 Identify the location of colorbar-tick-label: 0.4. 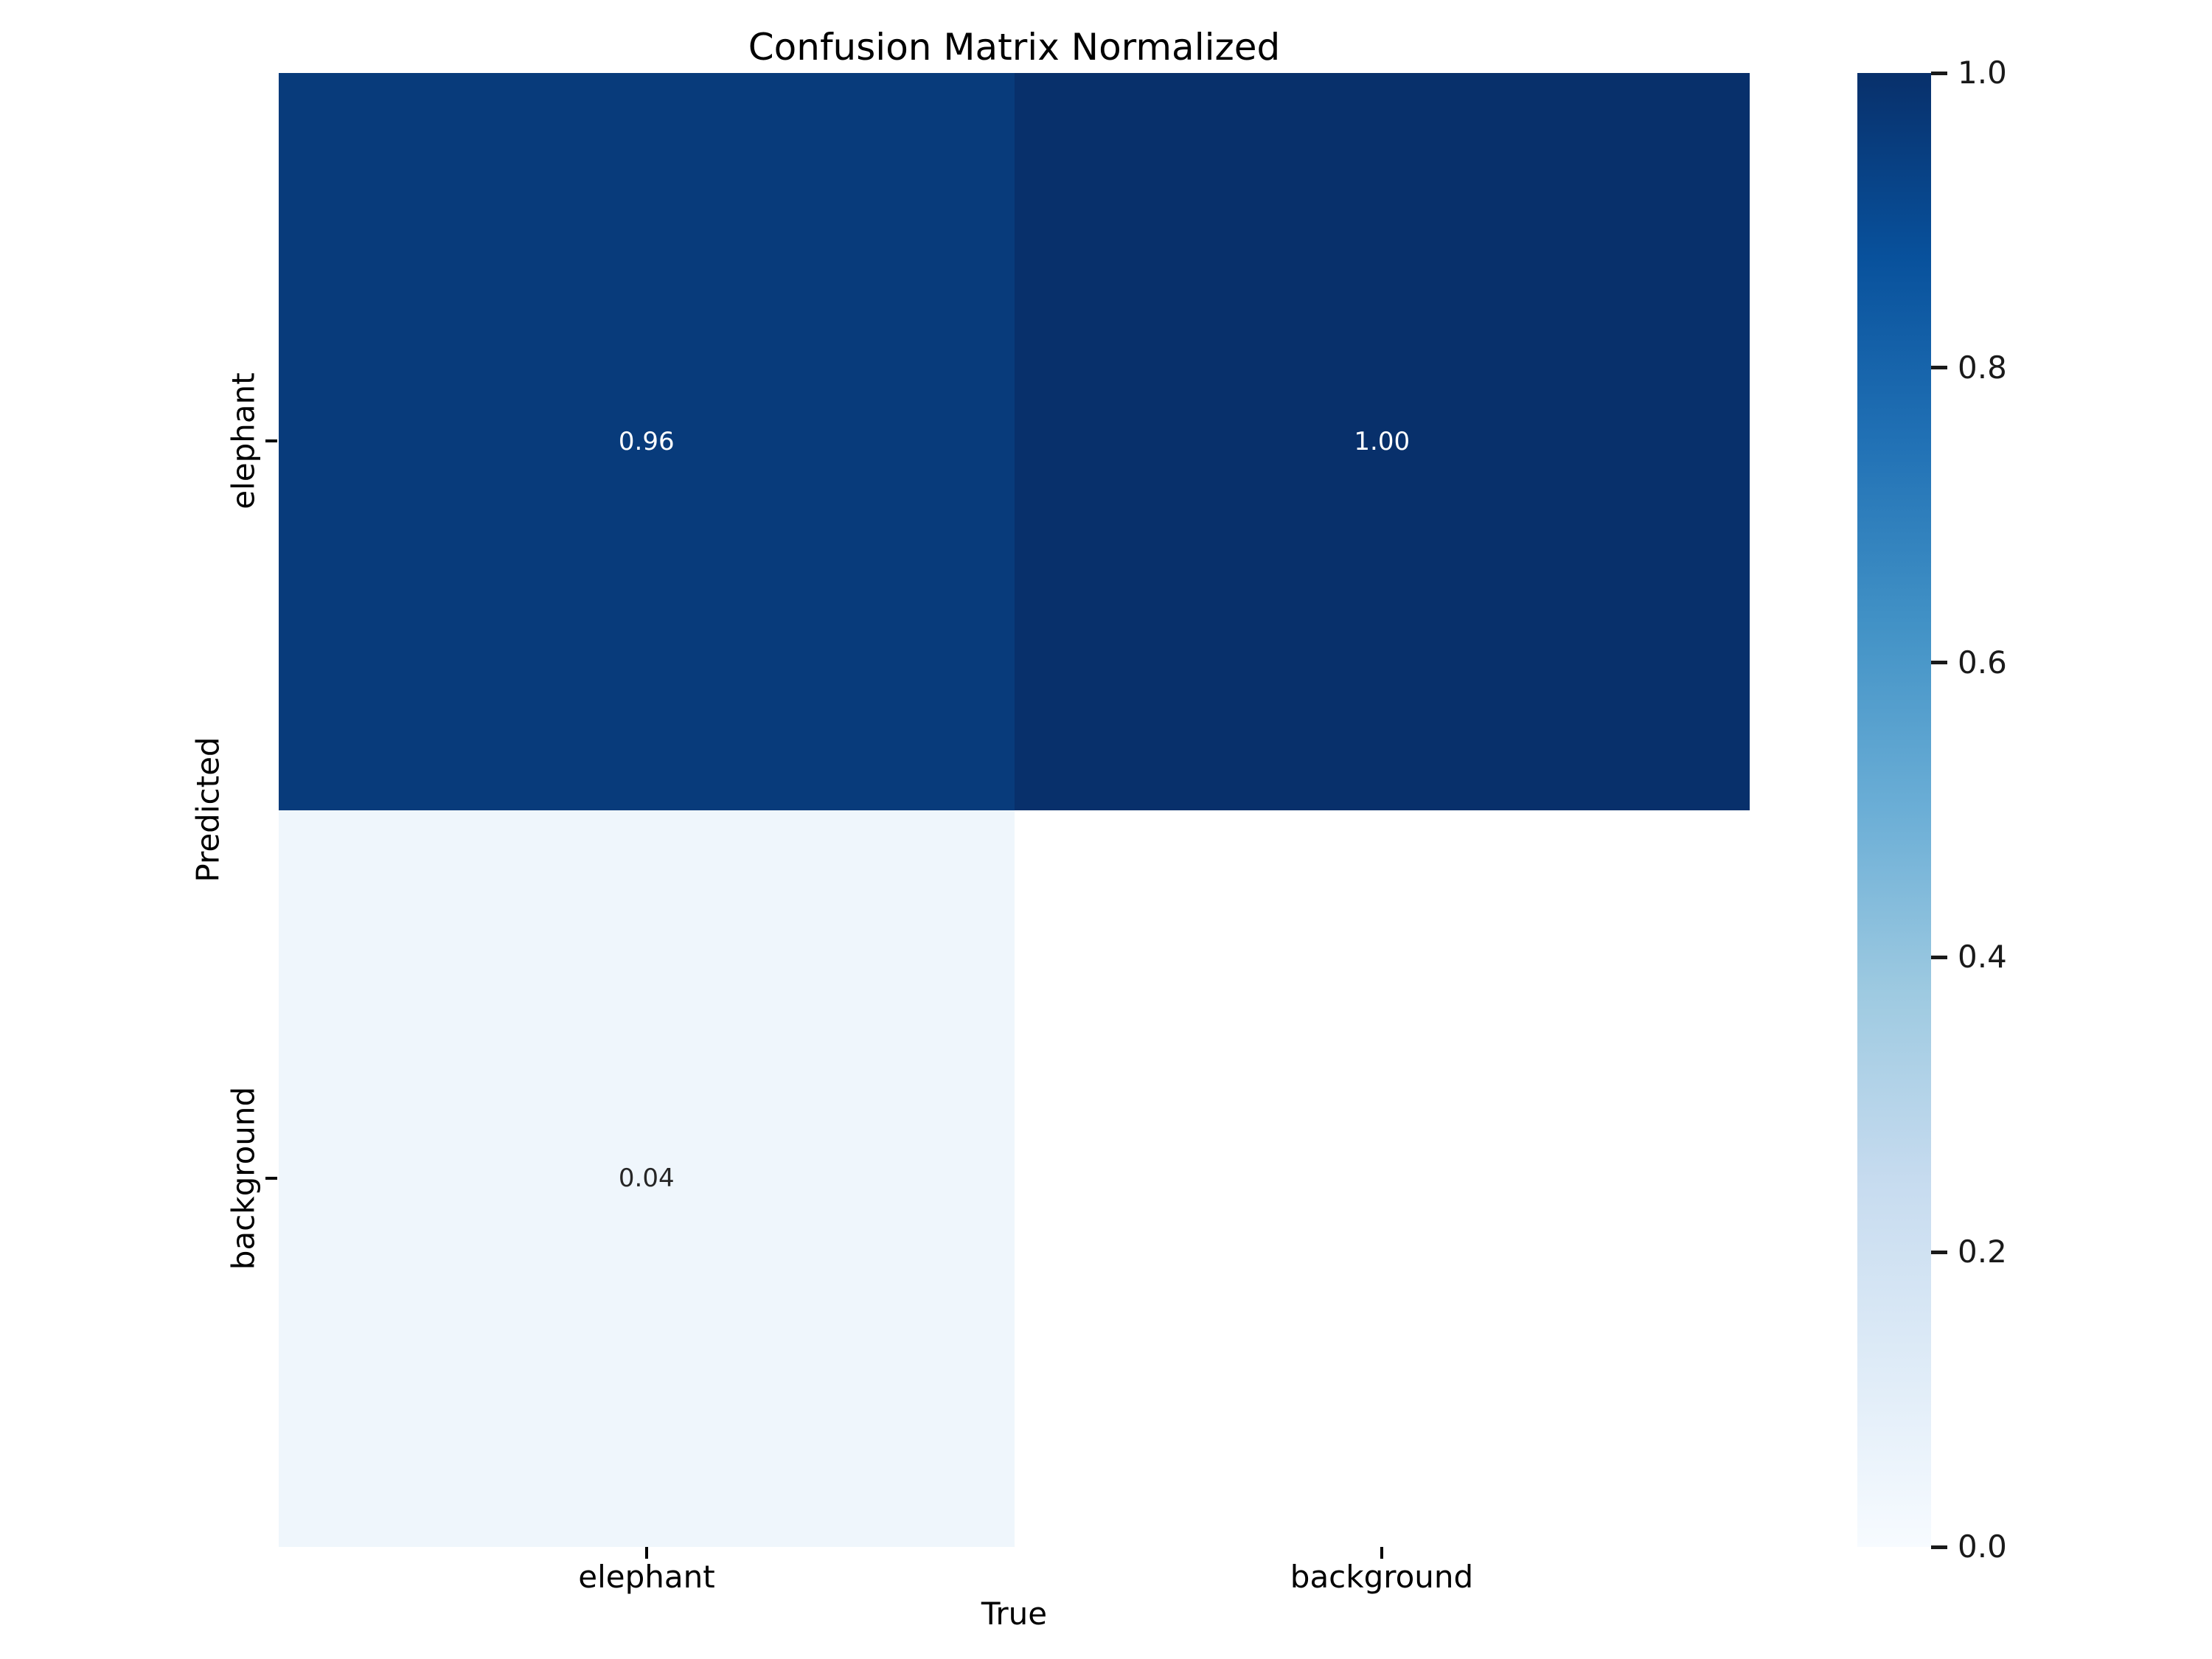
(1982, 957).